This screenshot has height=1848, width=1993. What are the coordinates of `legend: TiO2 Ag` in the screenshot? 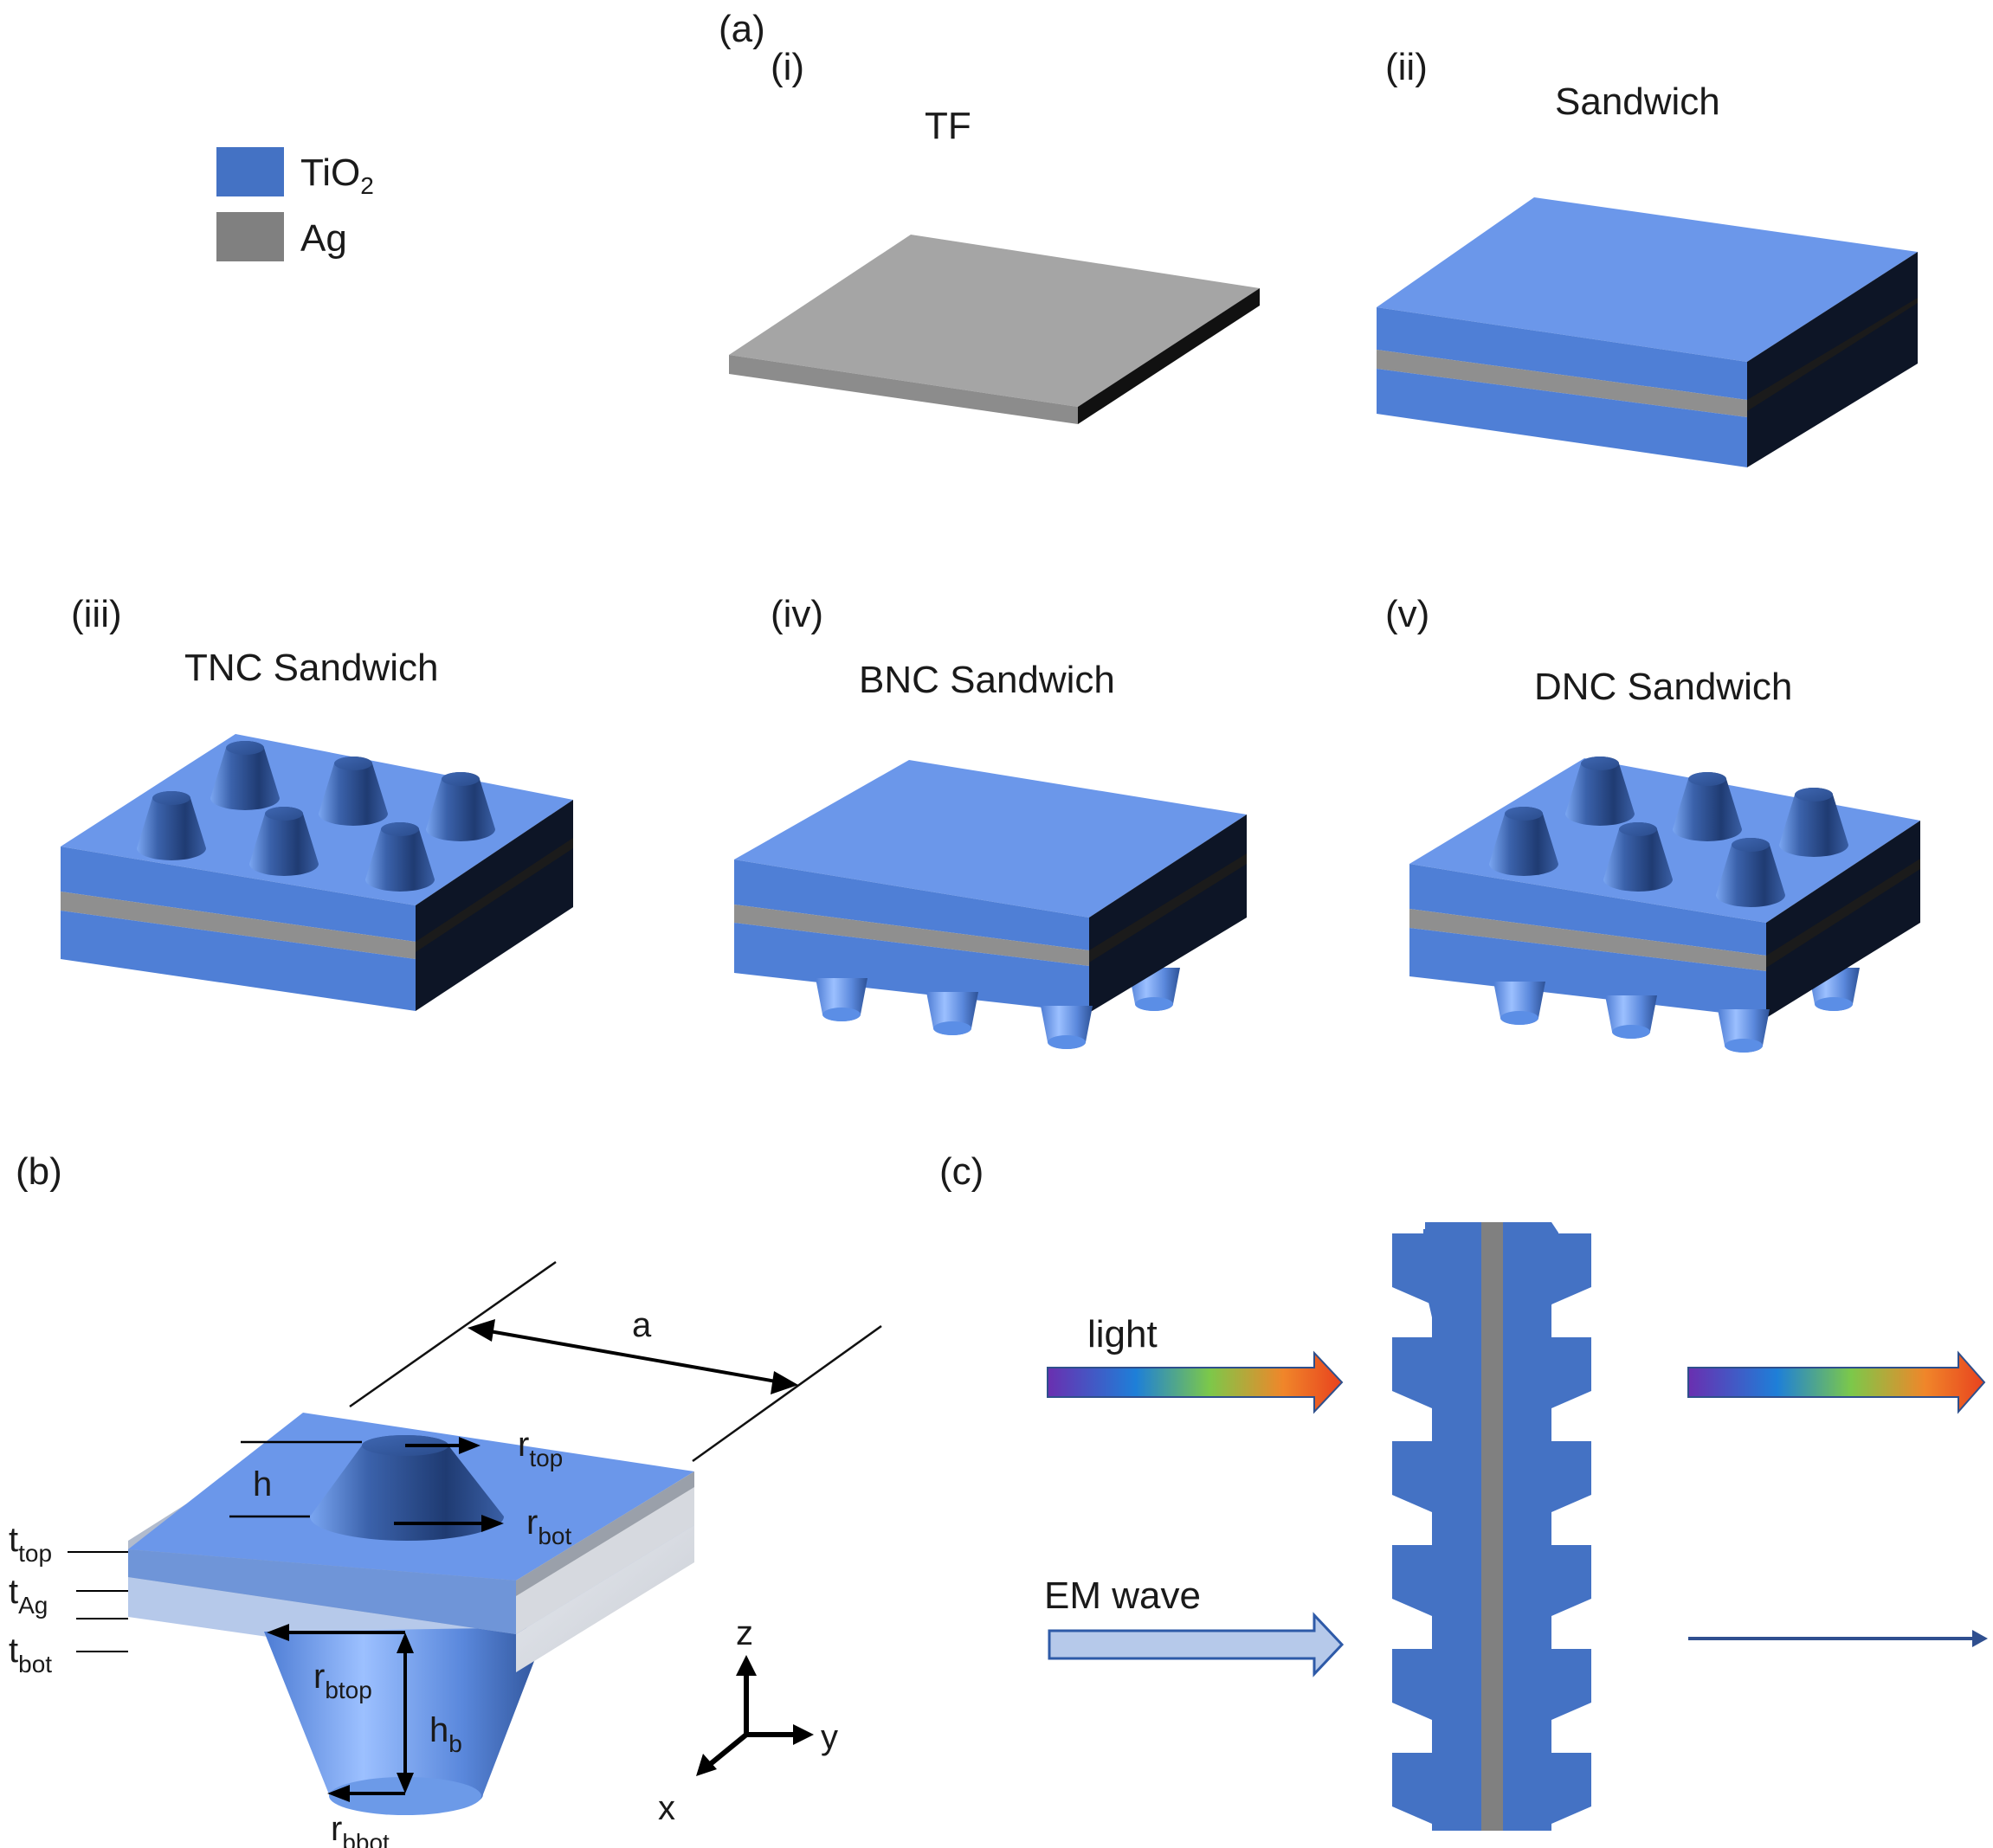 It's located at (295, 204).